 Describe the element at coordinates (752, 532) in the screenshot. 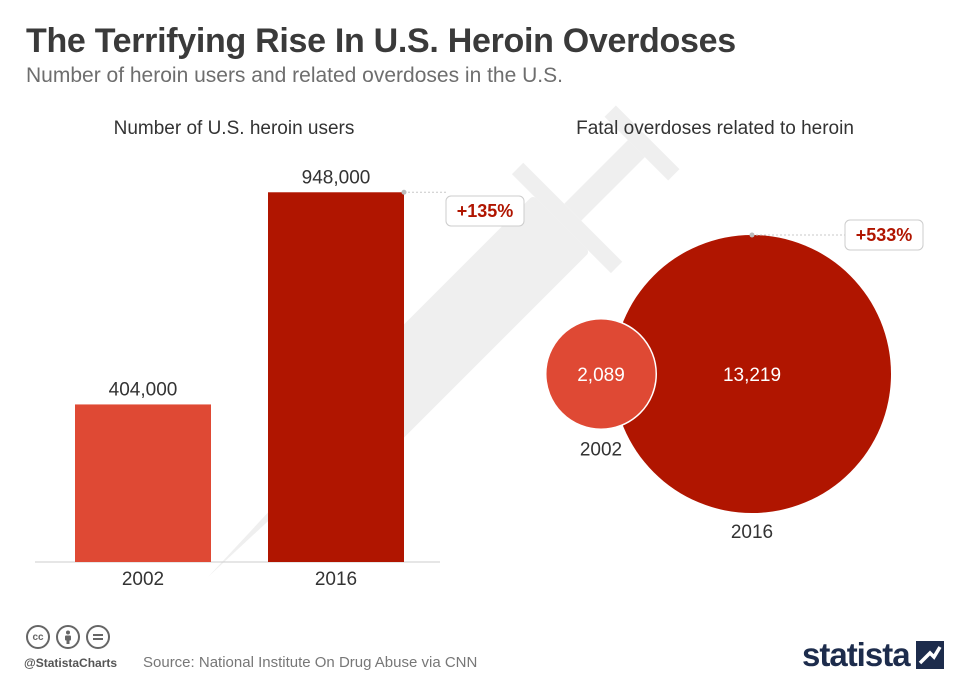

I see `bubble-category-label-2016: 2016` at that location.